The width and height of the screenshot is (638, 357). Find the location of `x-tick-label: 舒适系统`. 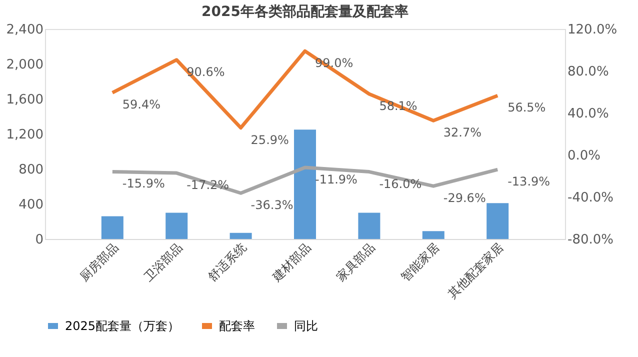

x-tick-label: 舒适系统 is located at coordinates (227, 262).